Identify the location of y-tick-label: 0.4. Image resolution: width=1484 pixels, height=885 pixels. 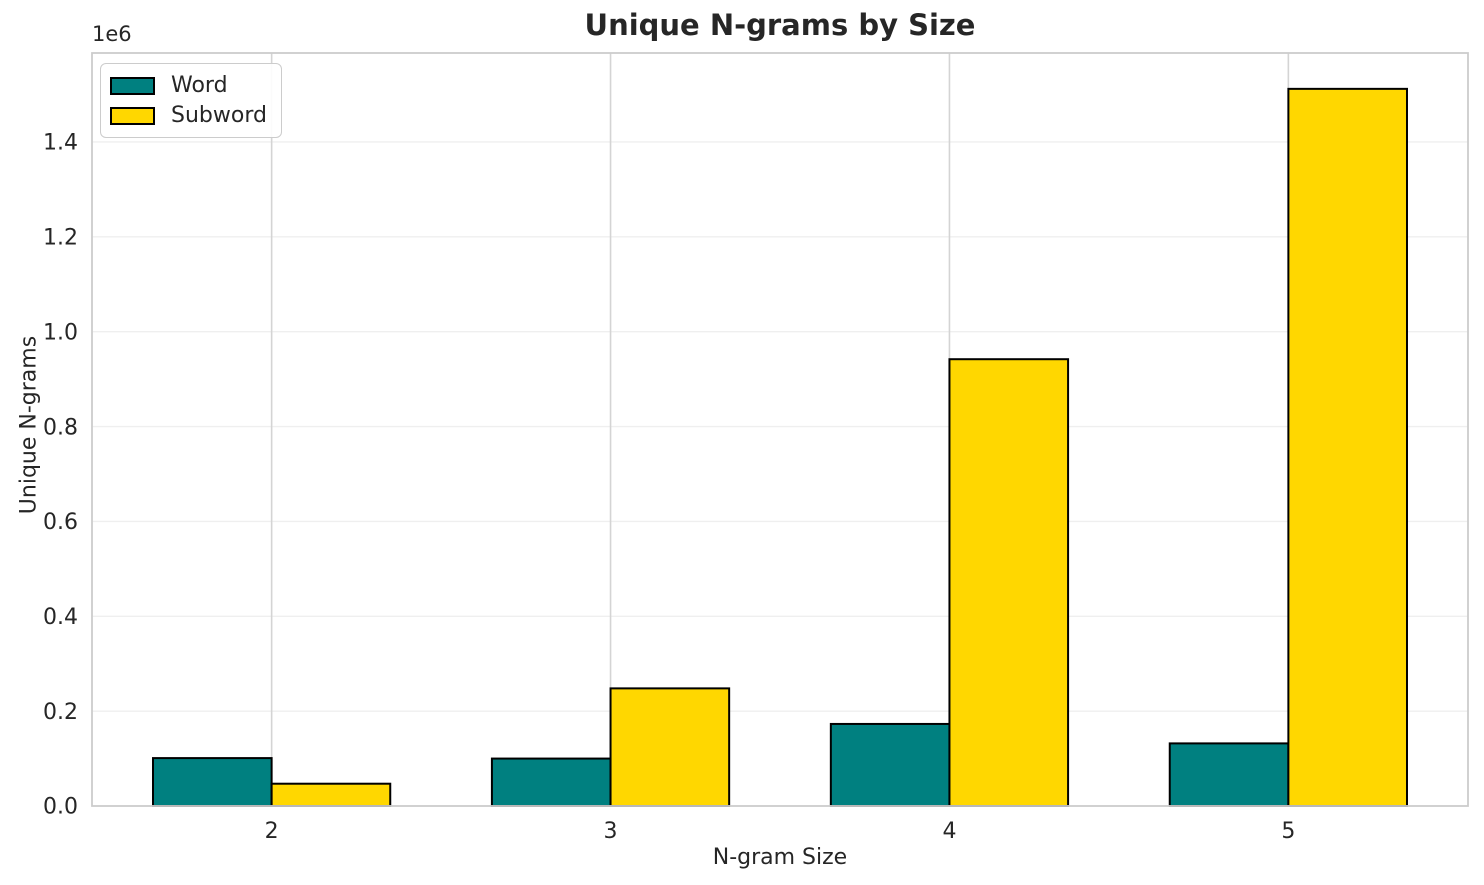
(60, 617).